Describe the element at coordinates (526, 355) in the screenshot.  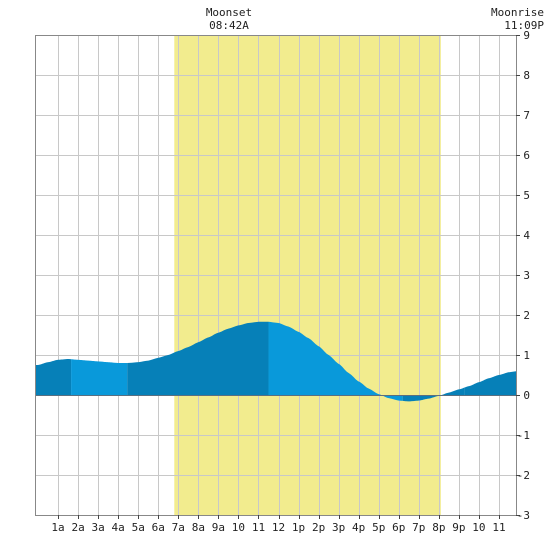
I see `y-tick-label: 1` at that location.